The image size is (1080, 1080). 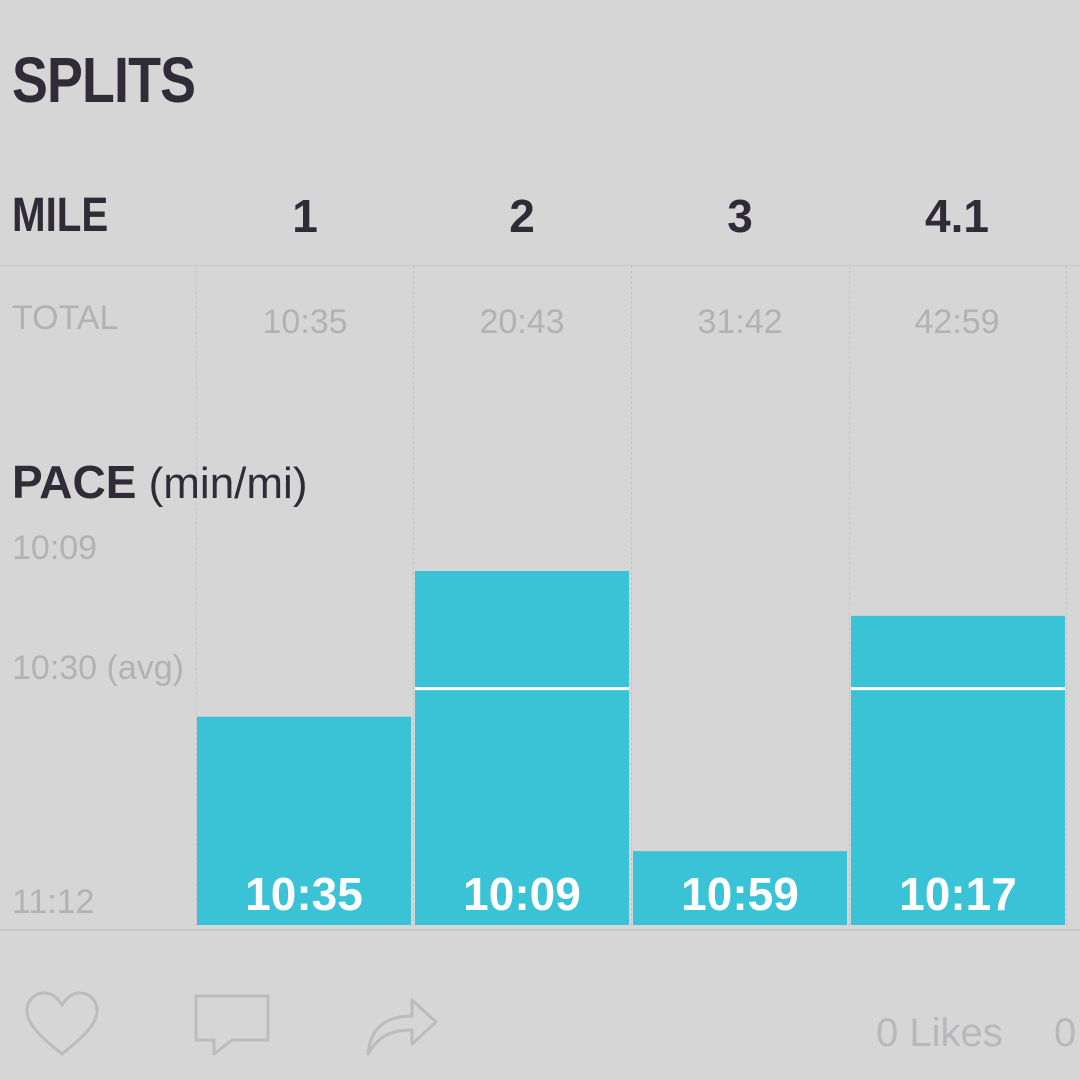 What do you see at coordinates (60, 215) in the screenshot?
I see `mile-row-label: MILE` at bounding box center [60, 215].